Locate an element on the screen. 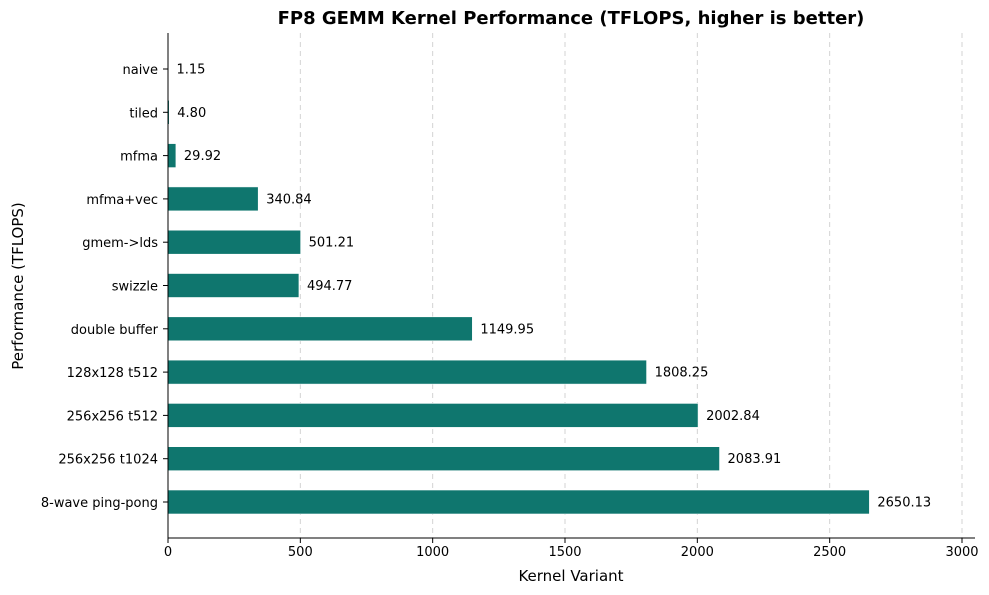 This screenshot has height=595, width=989. data-label: 494.77 is located at coordinates (330, 286).